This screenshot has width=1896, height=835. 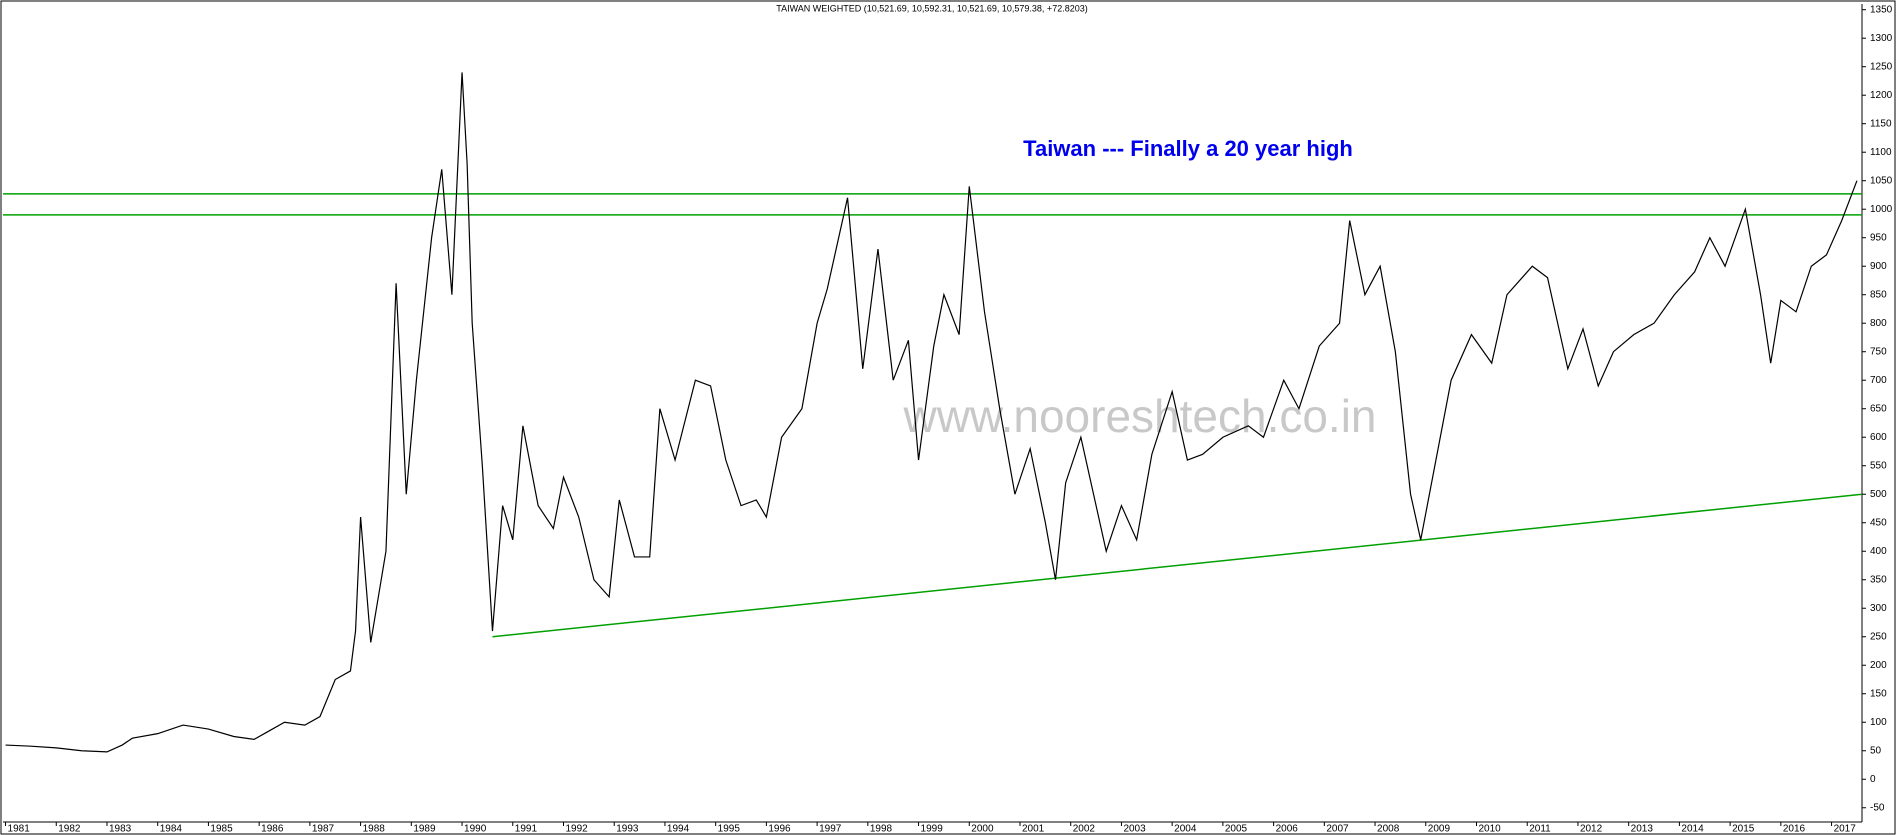 I want to click on y-tick-label: -50, so click(x=1877, y=807).